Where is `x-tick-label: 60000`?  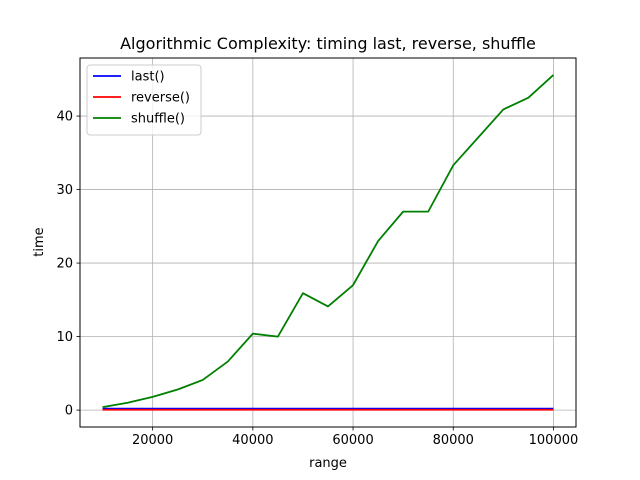
x-tick-label: 60000 is located at coordinates (352, 440).